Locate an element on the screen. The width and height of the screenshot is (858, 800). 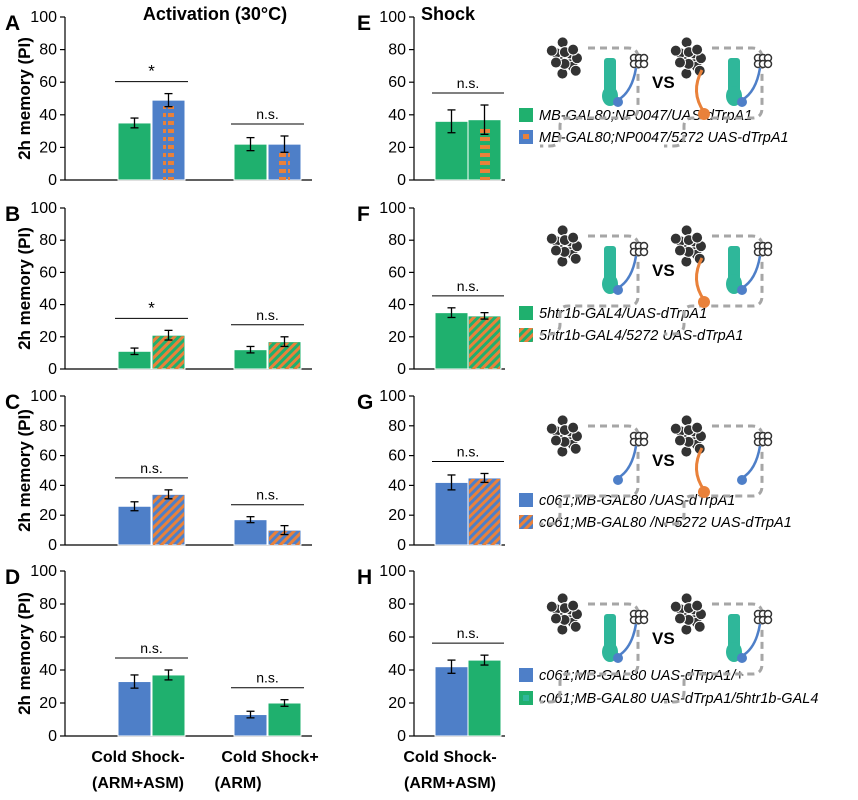
chart-panel-D: D 0 20 40 60 80 100 2h memory (PI) n.s. n.s. is located at coordinates (158, 654).